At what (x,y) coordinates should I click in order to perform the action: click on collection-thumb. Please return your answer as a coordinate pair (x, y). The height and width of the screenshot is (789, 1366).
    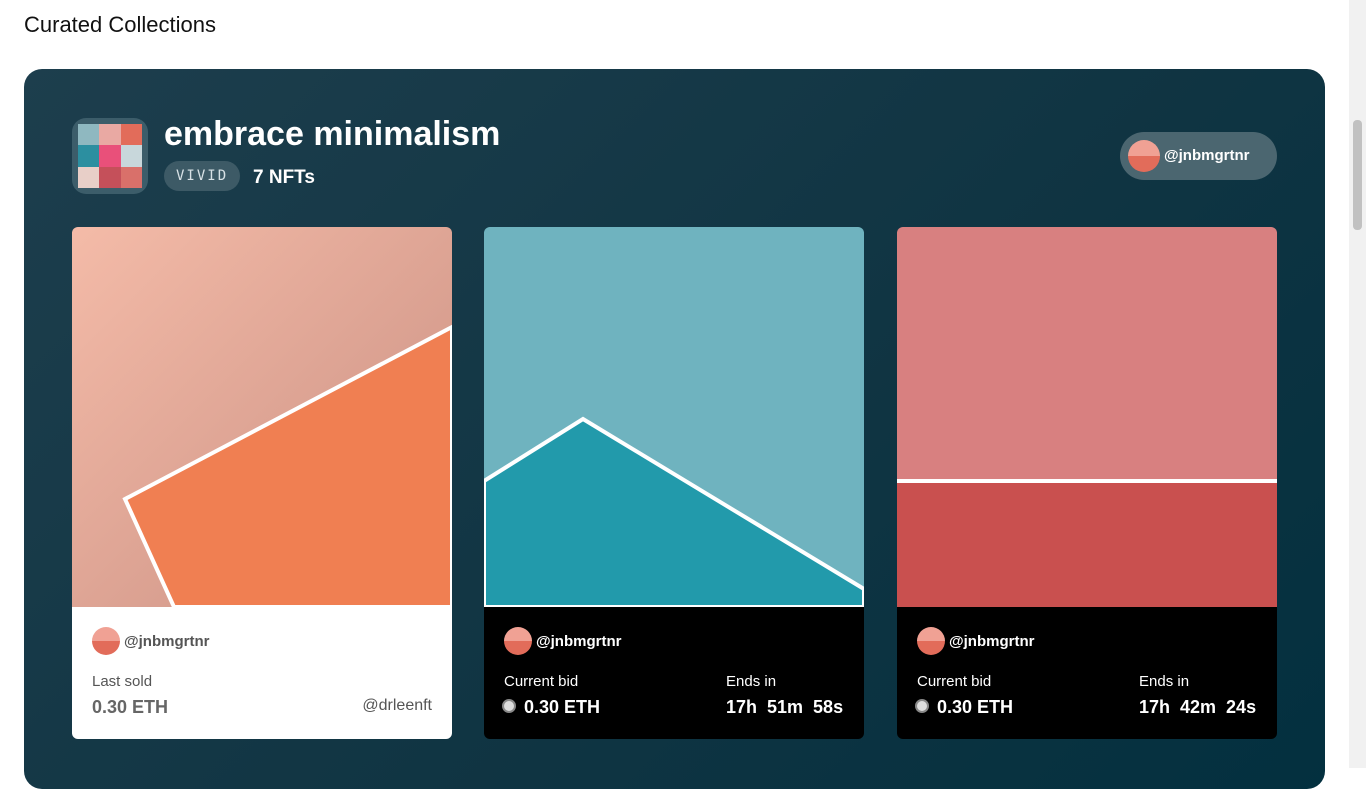
    Looking at the image, I should click on (110, 156).